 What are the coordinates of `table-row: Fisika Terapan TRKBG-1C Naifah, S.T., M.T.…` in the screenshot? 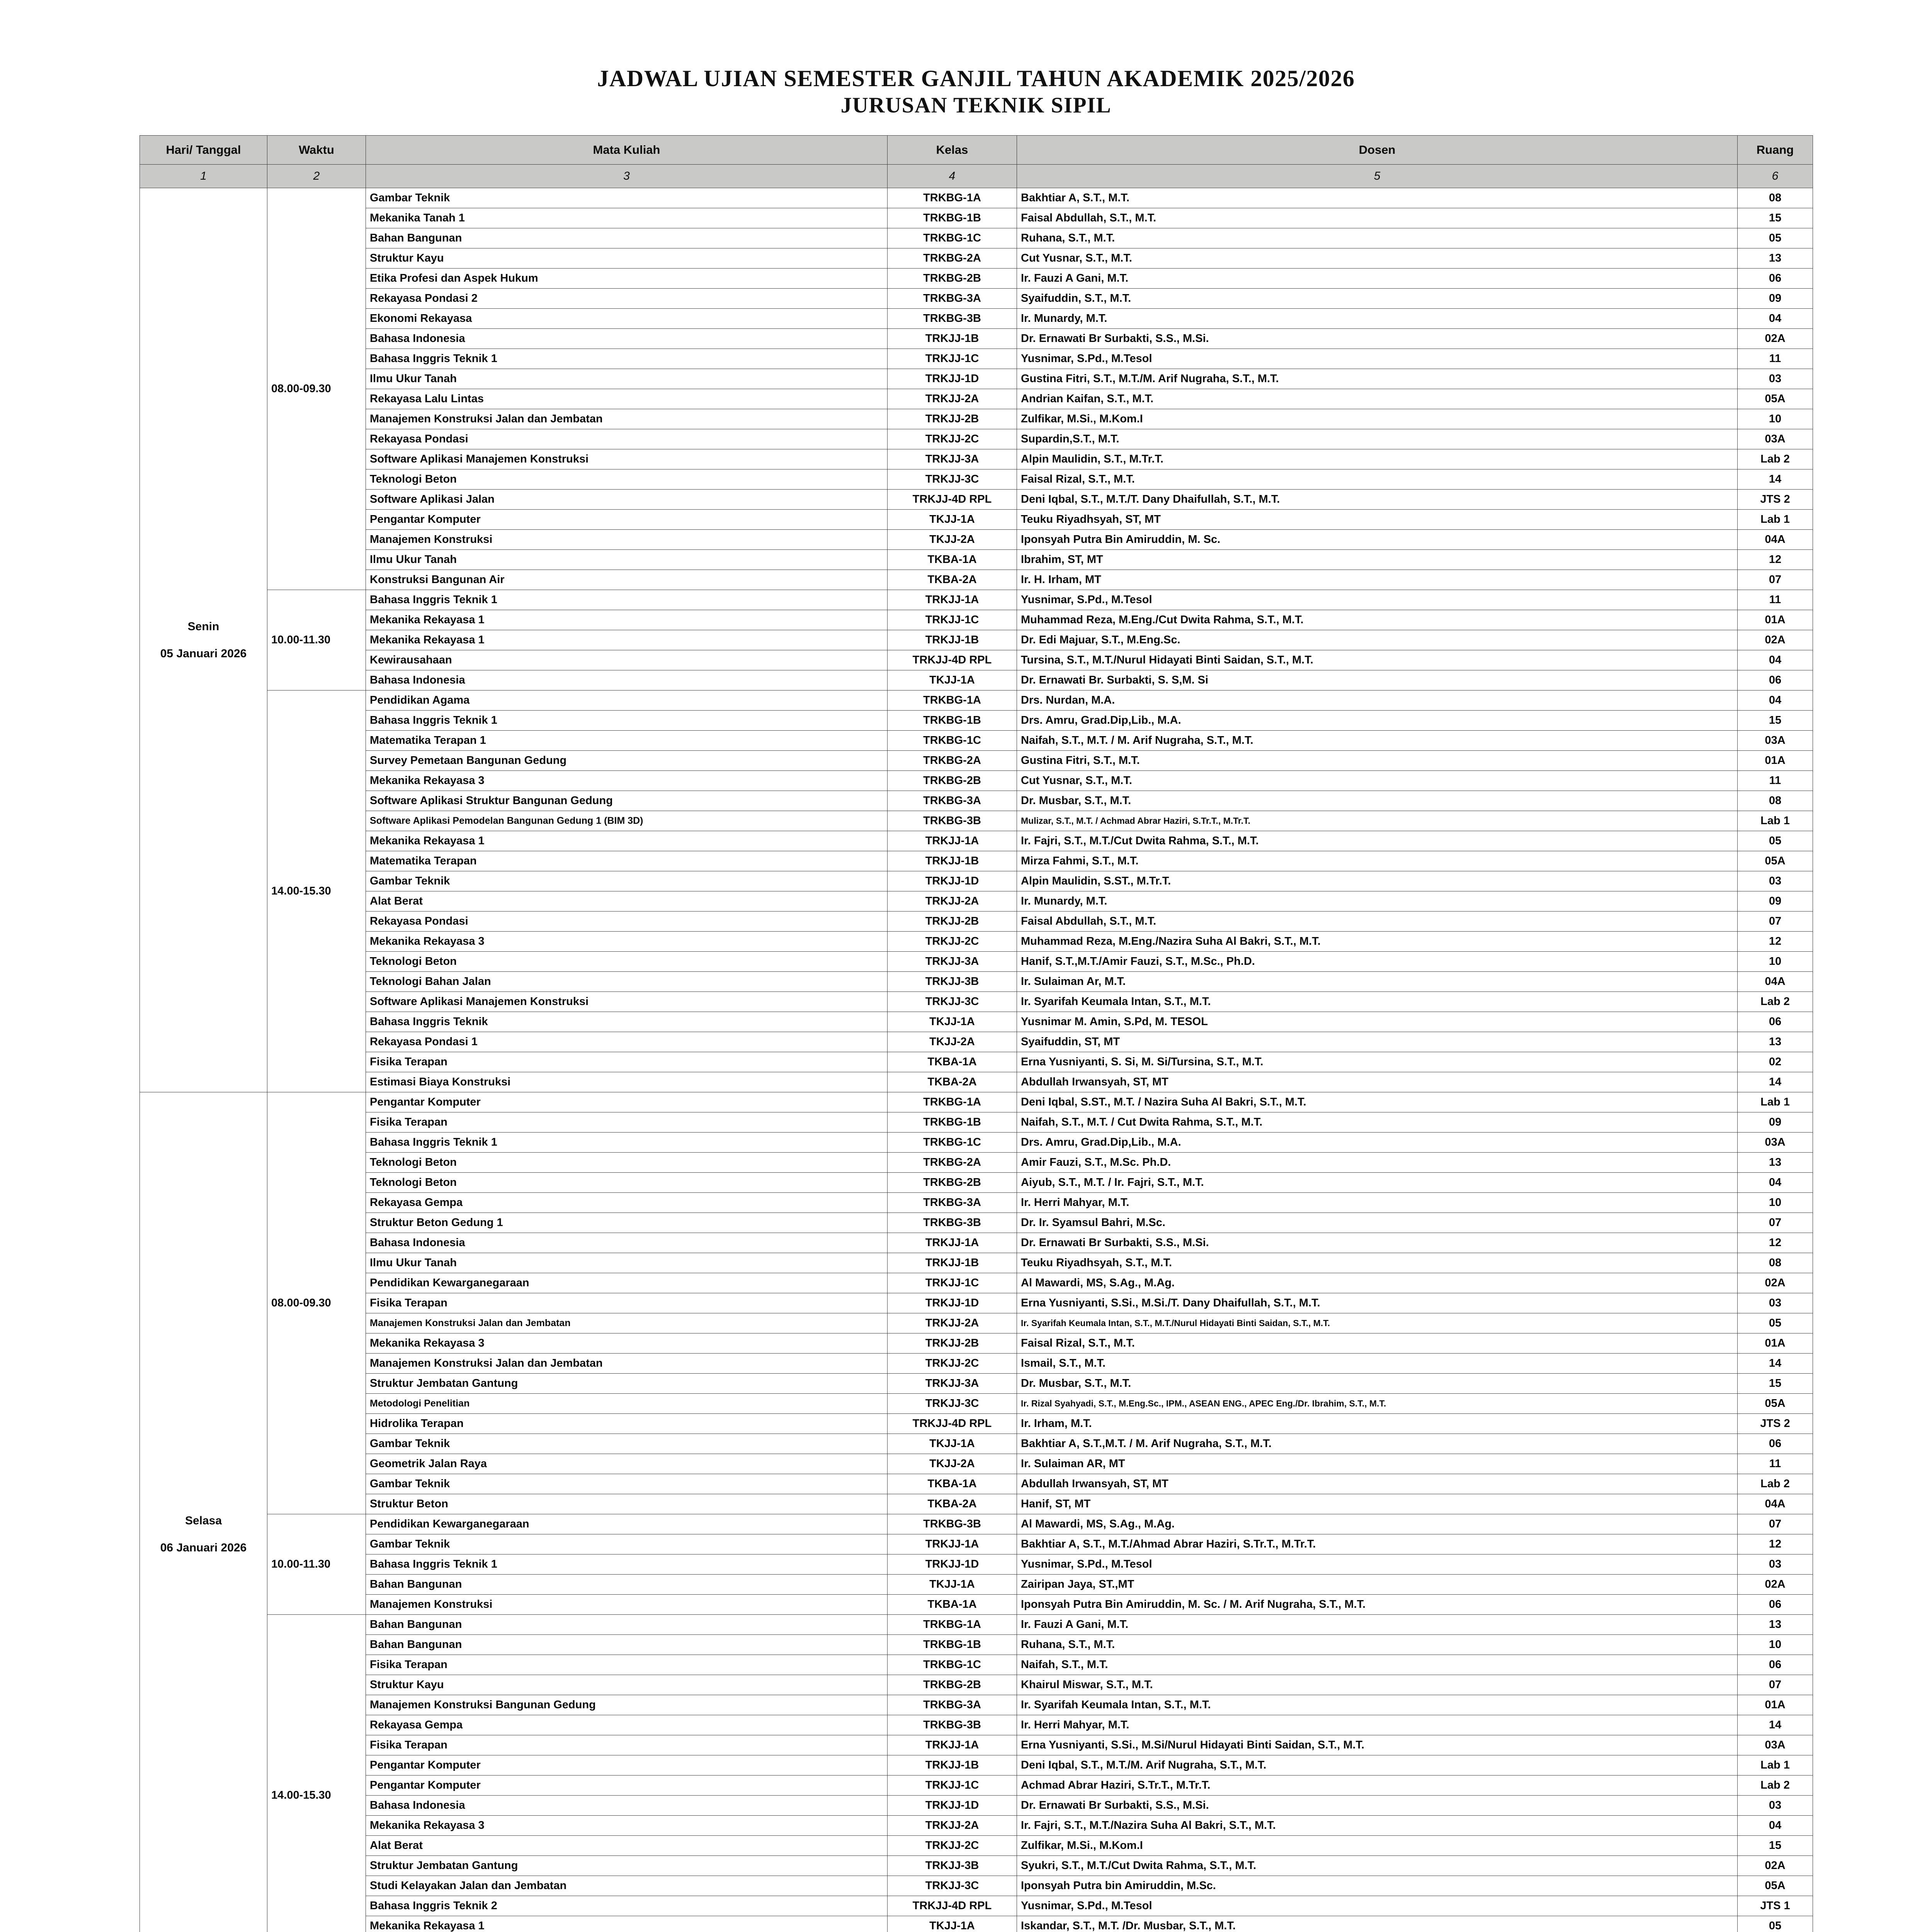 It's located at (977, 1665).